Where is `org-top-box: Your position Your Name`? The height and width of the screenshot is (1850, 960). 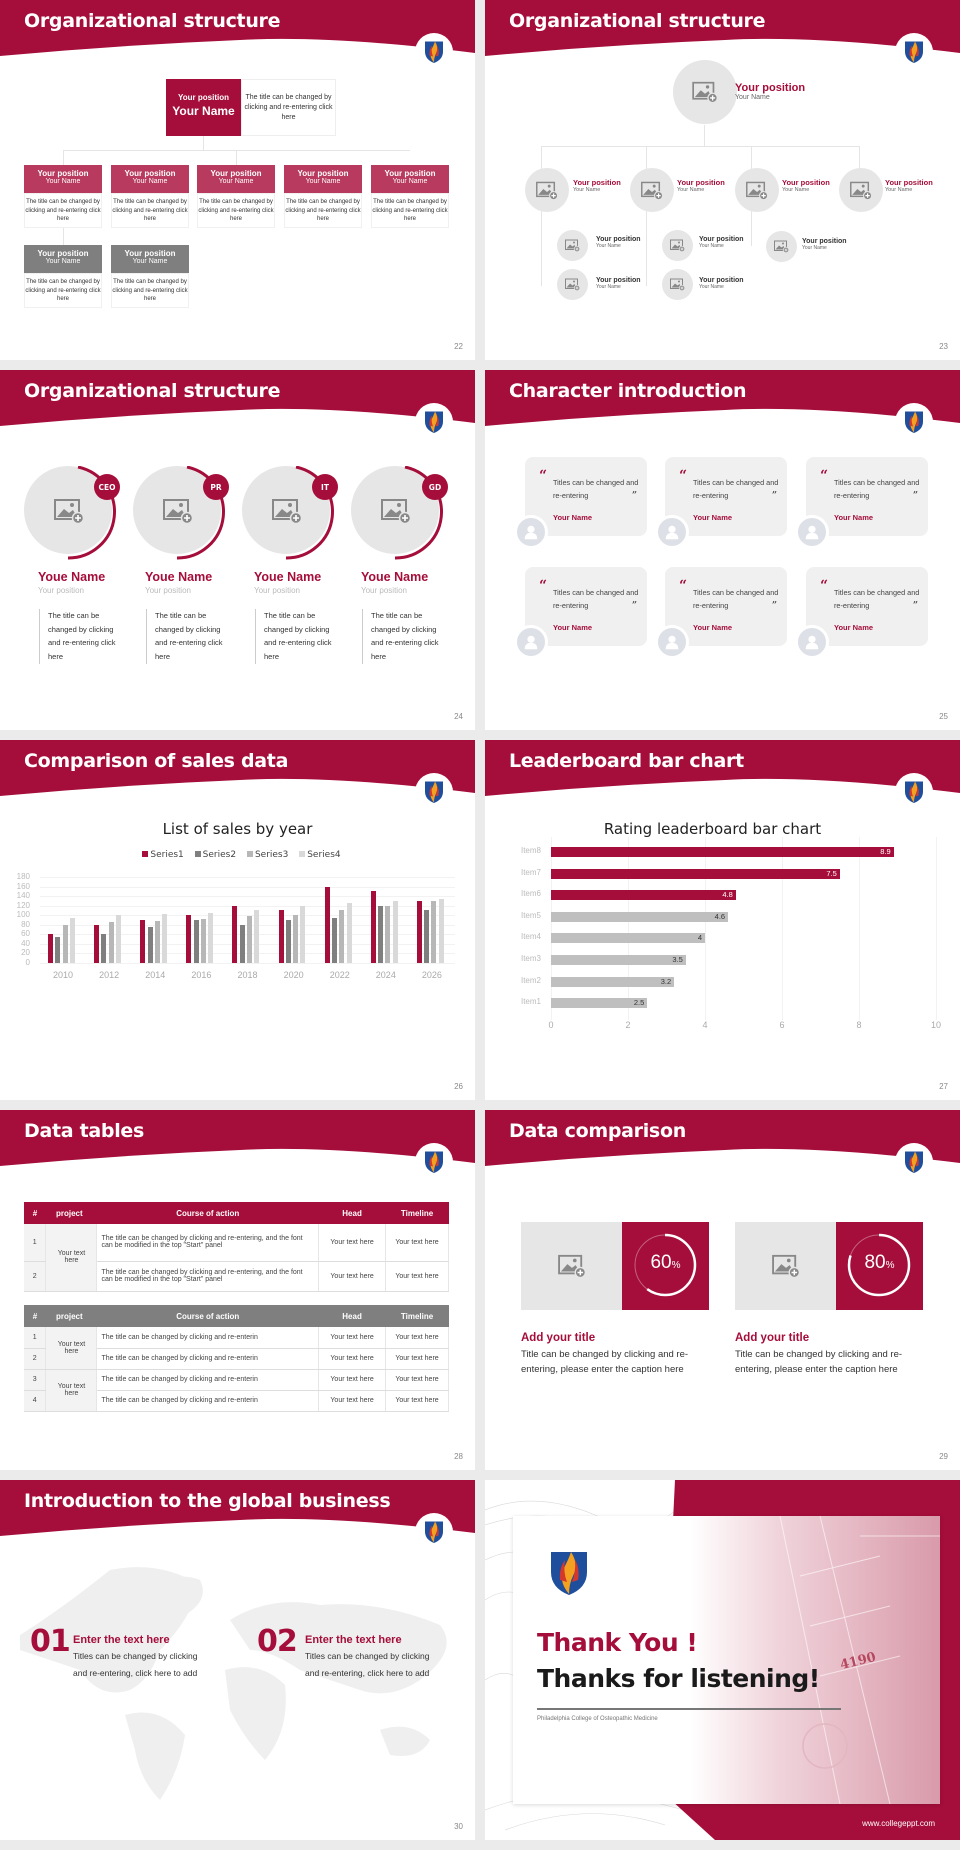 org-top-box: Your position Your Name is located at coordinates (203, 107).